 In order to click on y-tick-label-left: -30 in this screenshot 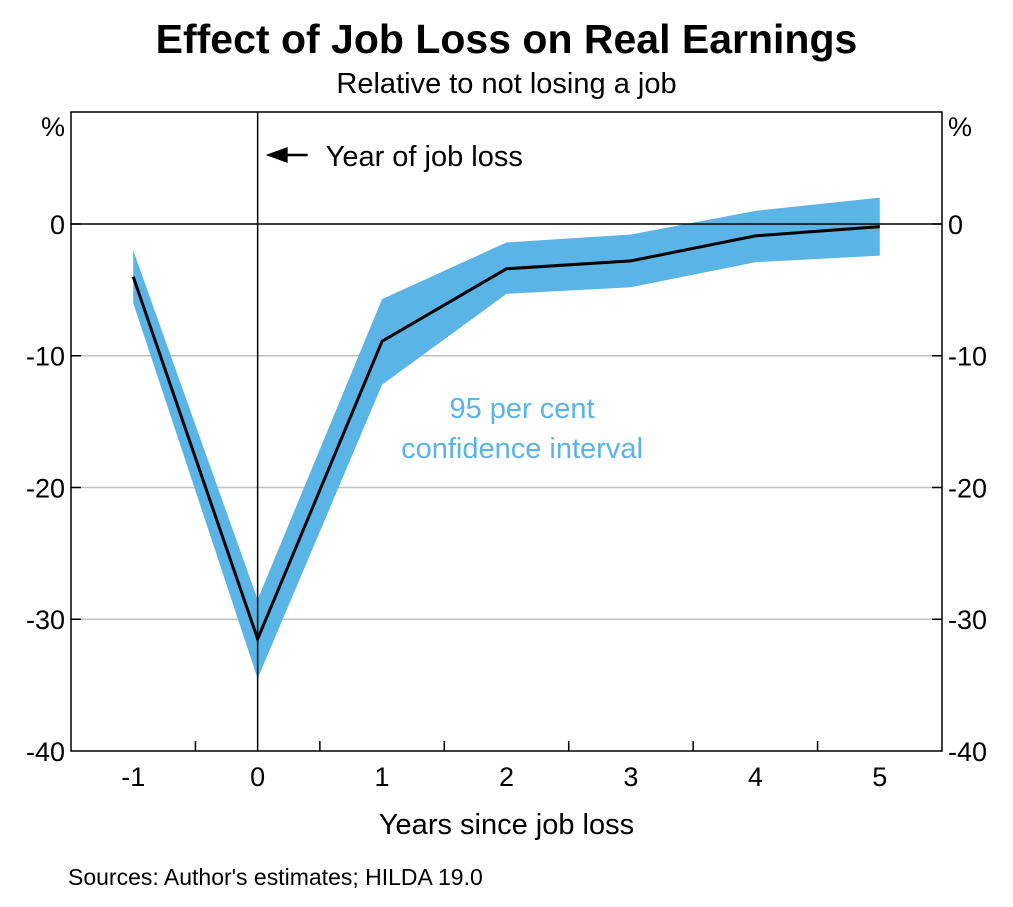, I will do `click(45, 620)`.